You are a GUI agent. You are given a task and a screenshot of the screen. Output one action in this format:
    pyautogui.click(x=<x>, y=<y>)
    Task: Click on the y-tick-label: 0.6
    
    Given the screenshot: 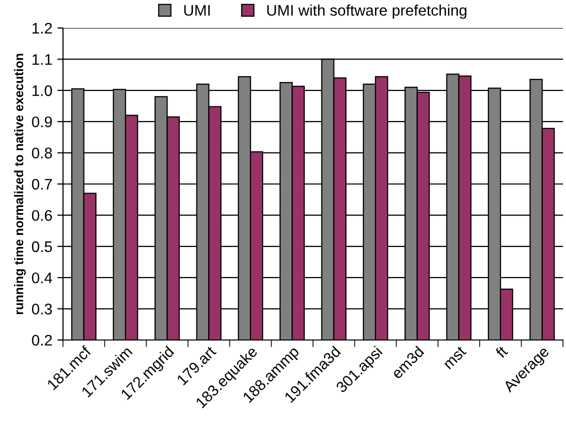 What is the action you would take?
    pyautogui.click(x=42, y=215)
    